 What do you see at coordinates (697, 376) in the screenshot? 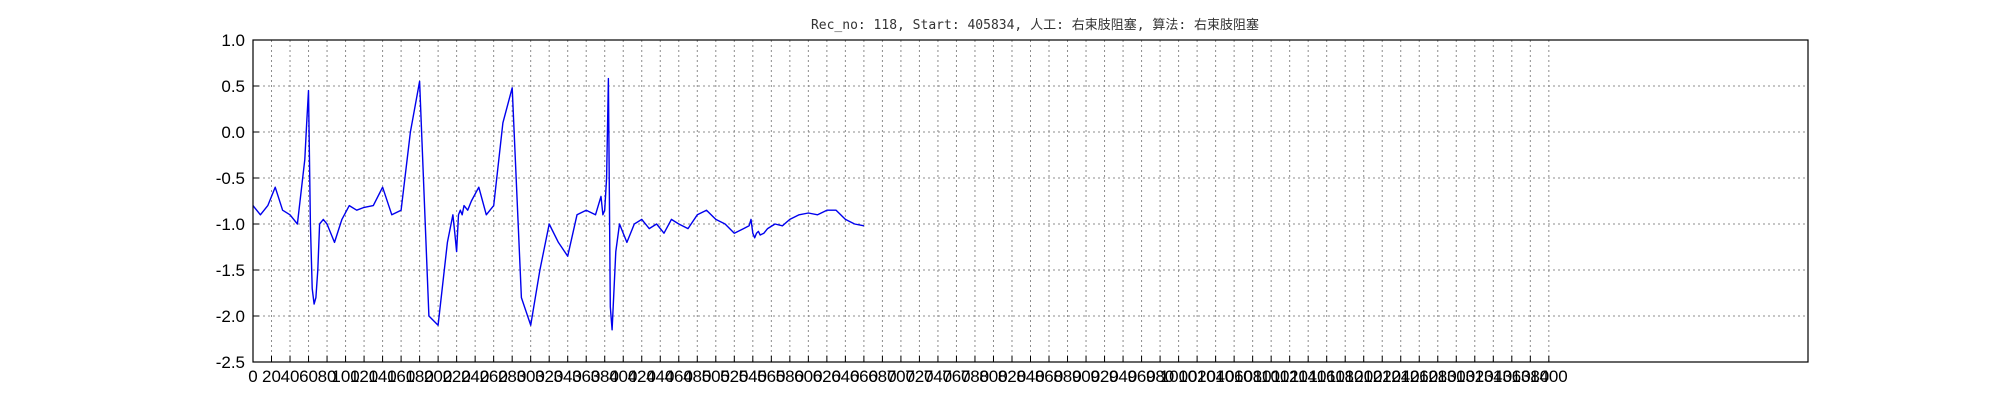
I see `x-tick-label: 480` at bounding box center [697, 376].